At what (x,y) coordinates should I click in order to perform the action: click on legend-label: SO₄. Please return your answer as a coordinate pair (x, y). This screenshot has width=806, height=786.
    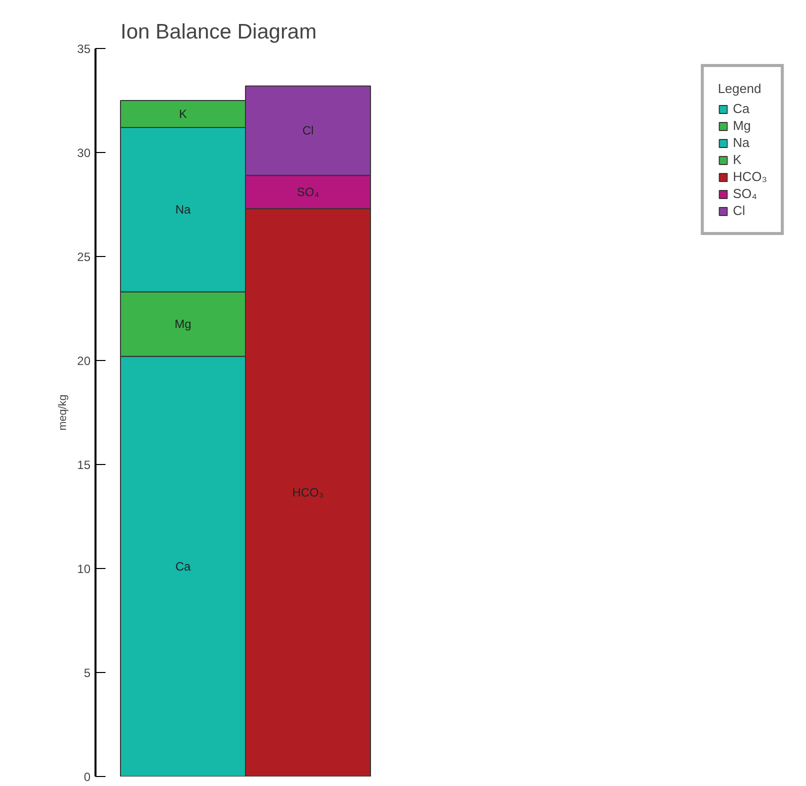
    Looking at the image, I should click on (744, 193).